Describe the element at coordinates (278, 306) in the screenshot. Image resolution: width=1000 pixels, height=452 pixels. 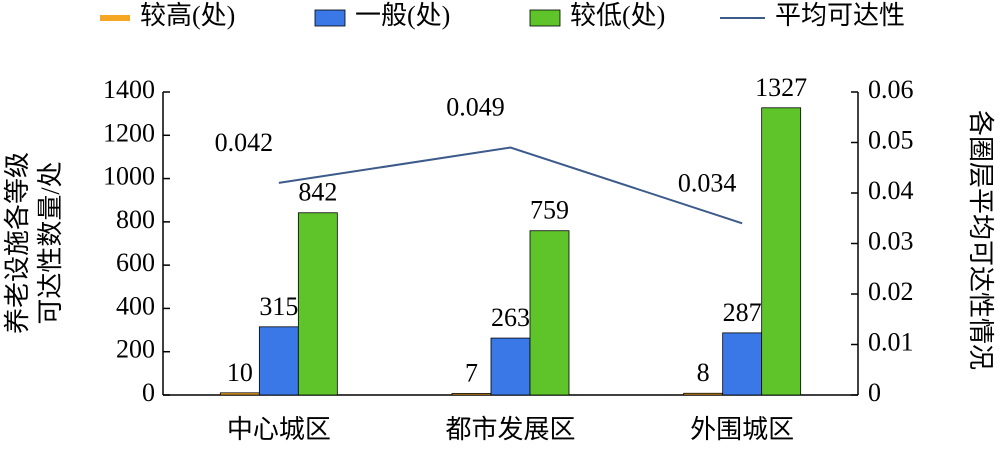
I see `bar-value-label: 315` at that location.